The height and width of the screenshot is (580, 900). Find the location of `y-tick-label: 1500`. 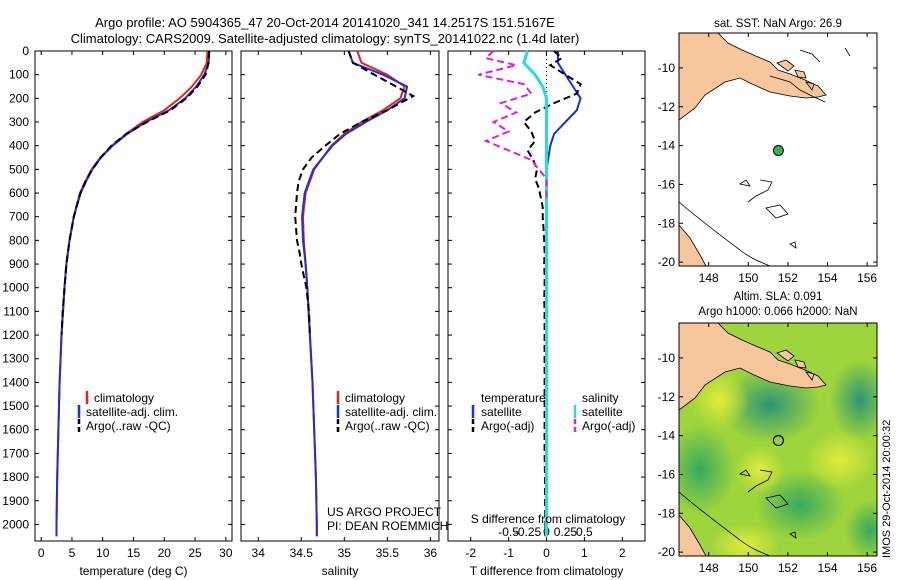

y-tick-label: 1500 is located at coordinates (15, 406).